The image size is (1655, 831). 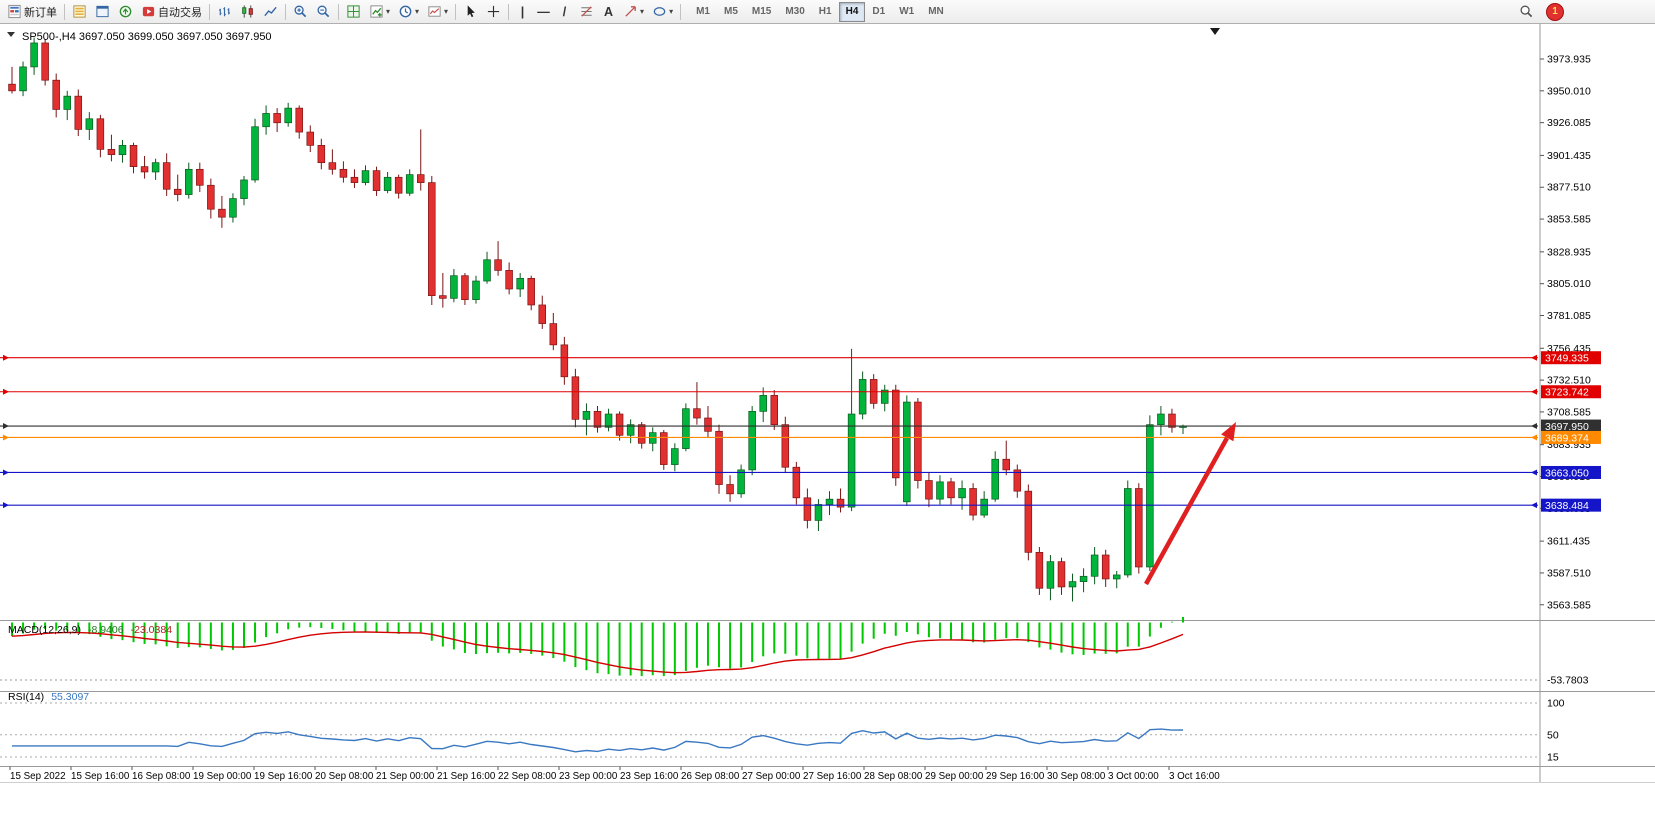 I want to click on auto-trading-icon, so click(x=148, y=11).